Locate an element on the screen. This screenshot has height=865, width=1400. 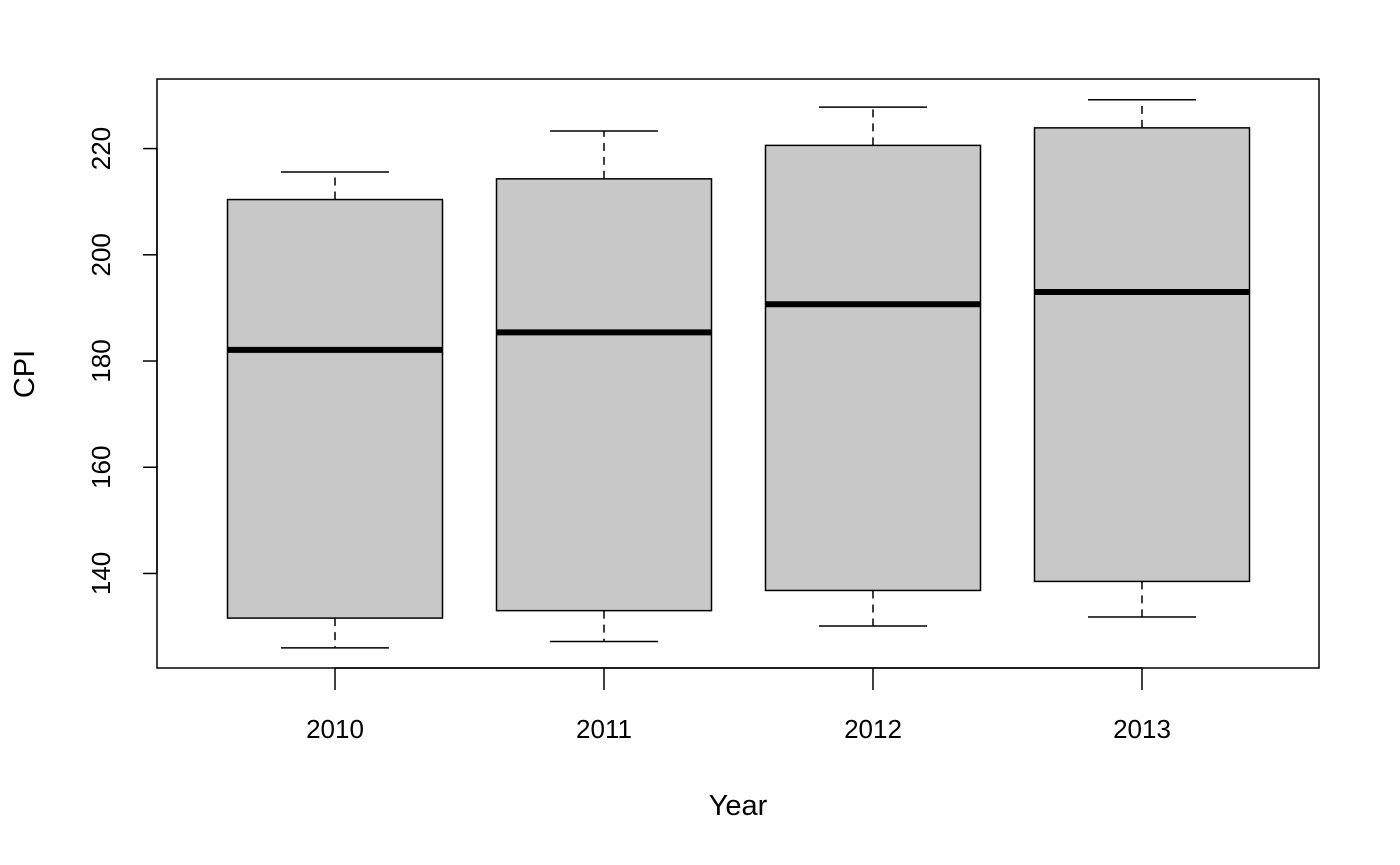
y-tick-label: 180 is located at coordinates (101, 360).